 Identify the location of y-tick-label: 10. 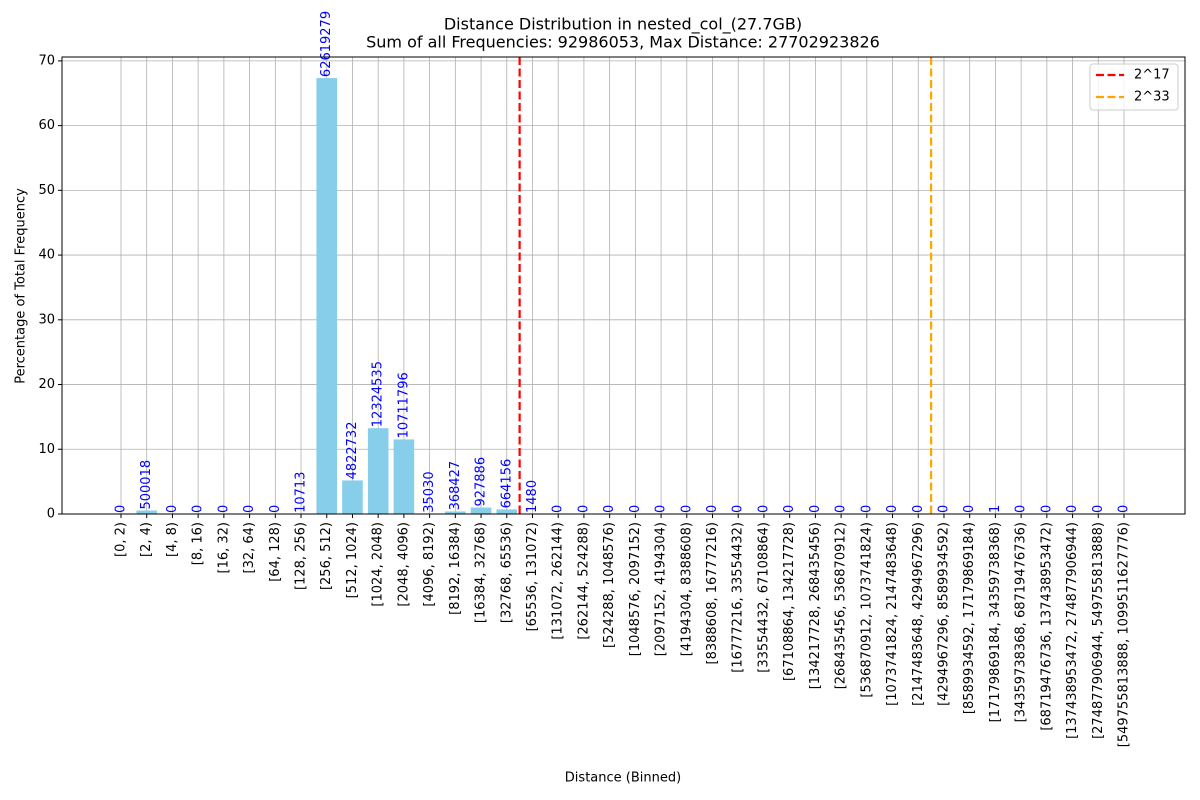
(46, 449).